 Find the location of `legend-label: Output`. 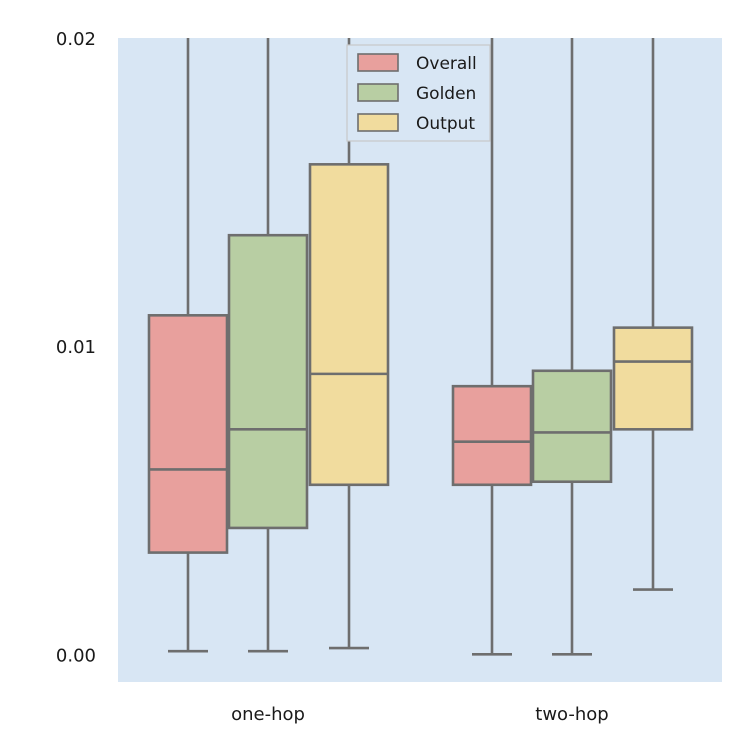

legend-label: Output is located at coordinates (445, 124).